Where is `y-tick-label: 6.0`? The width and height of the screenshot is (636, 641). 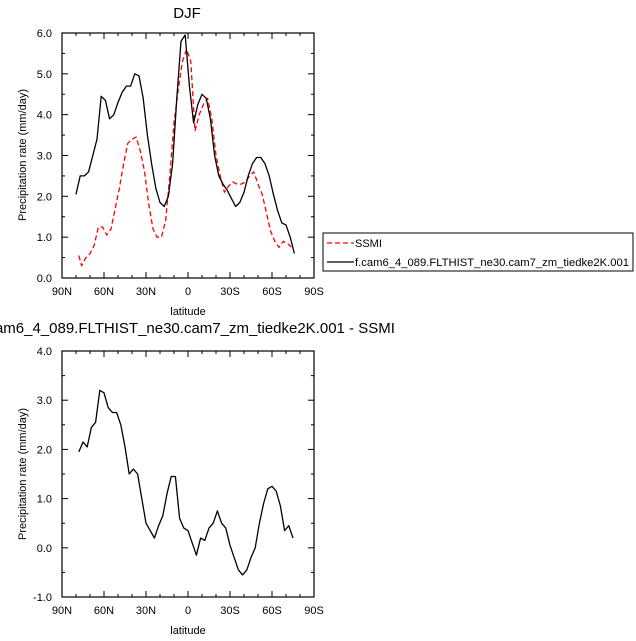
y-tick-label: 6.0 is located at coordinates (44, 34).